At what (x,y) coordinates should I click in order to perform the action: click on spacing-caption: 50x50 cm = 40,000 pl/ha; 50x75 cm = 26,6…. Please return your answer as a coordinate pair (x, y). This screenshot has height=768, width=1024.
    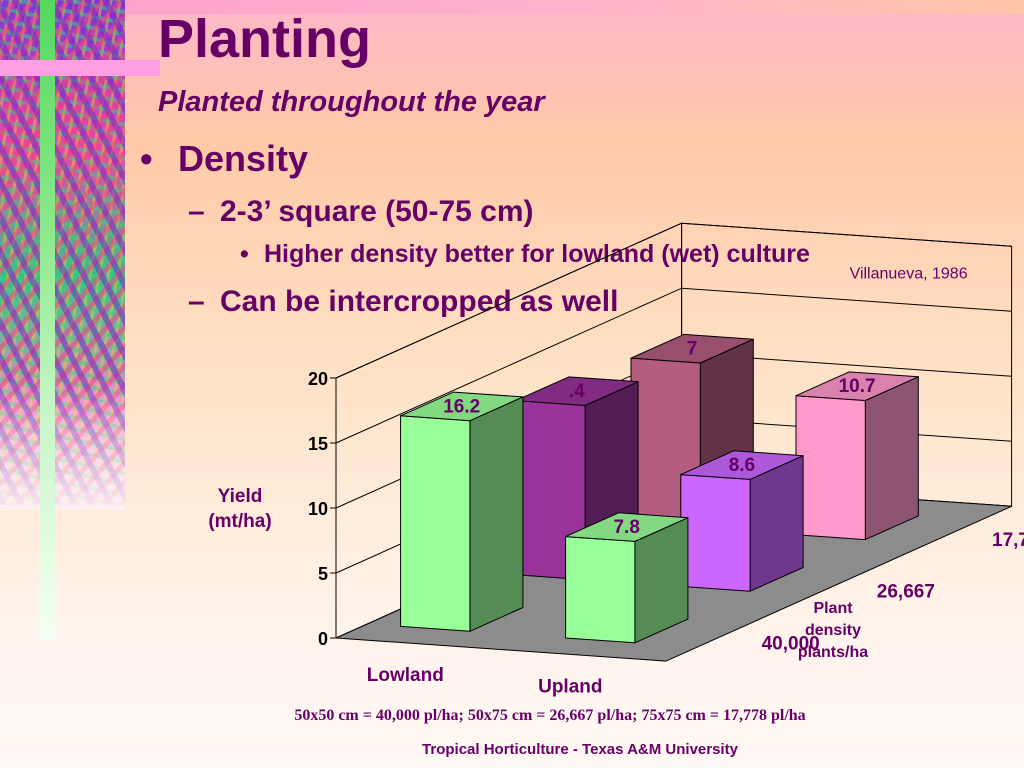
    Looking at the image, I should click on (550, 715).